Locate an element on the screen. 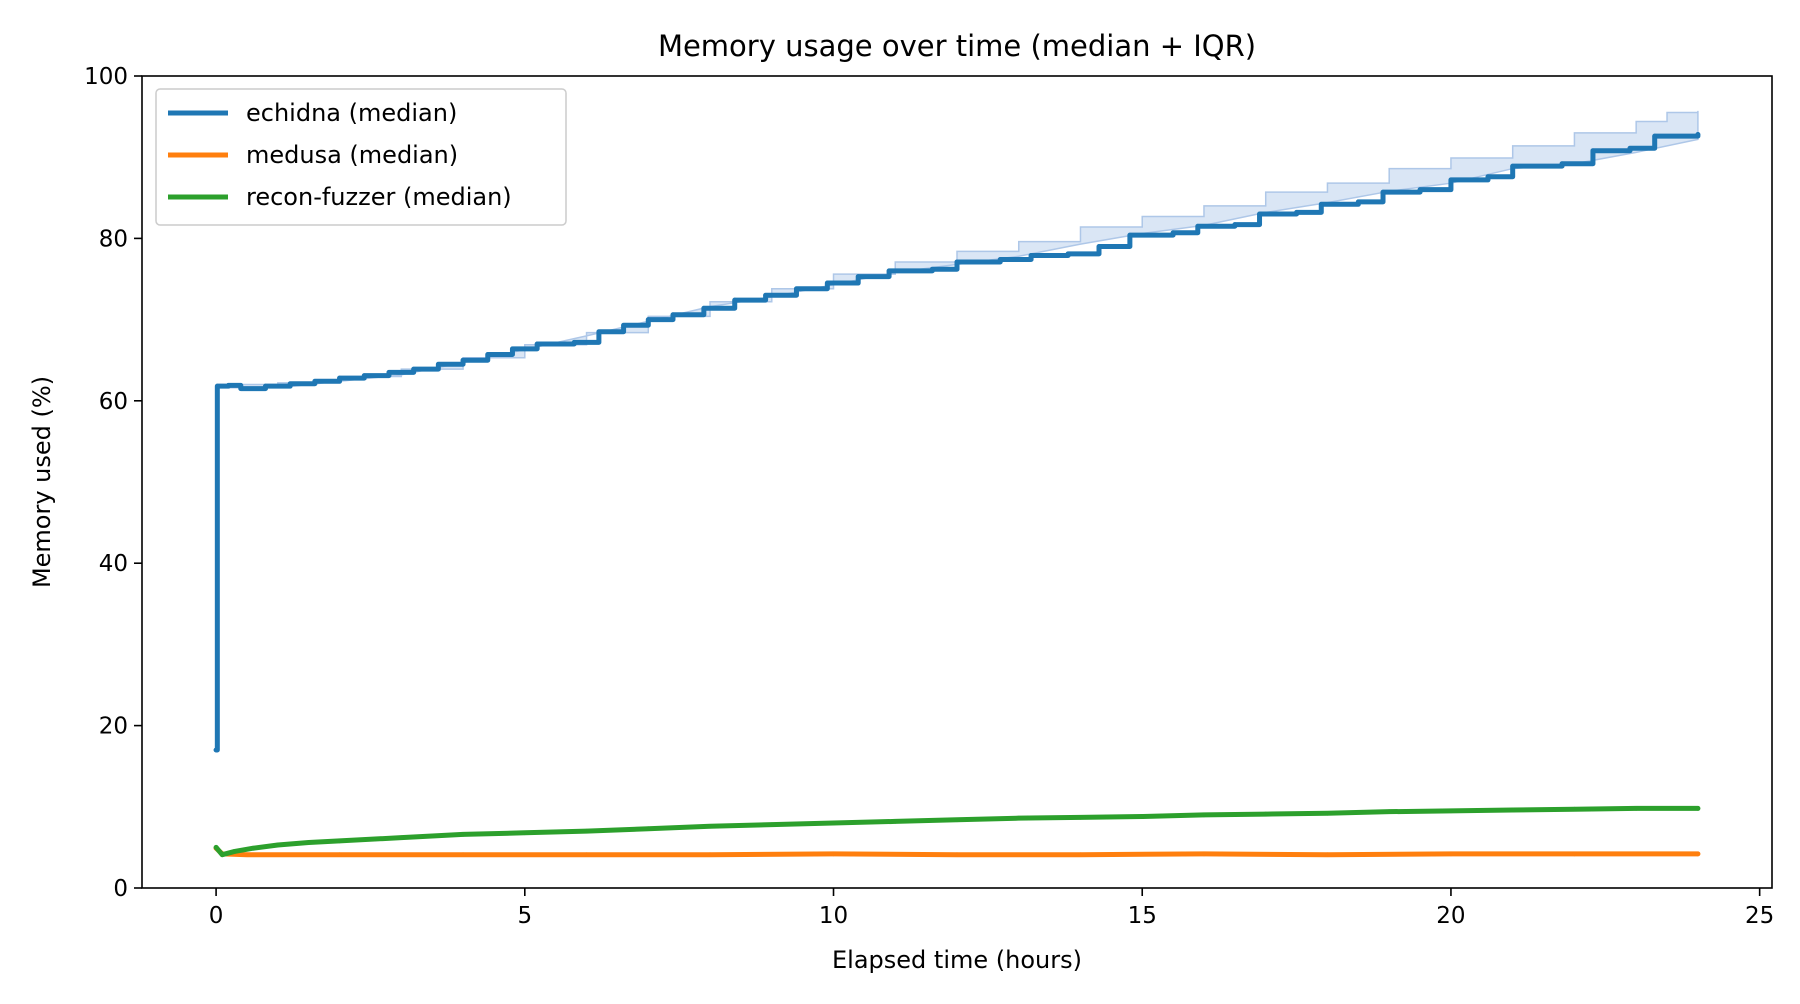 The height and width of the screenshot is (1004, 1800). x-tick-label: 25 is located at coordinates (1759, 916).